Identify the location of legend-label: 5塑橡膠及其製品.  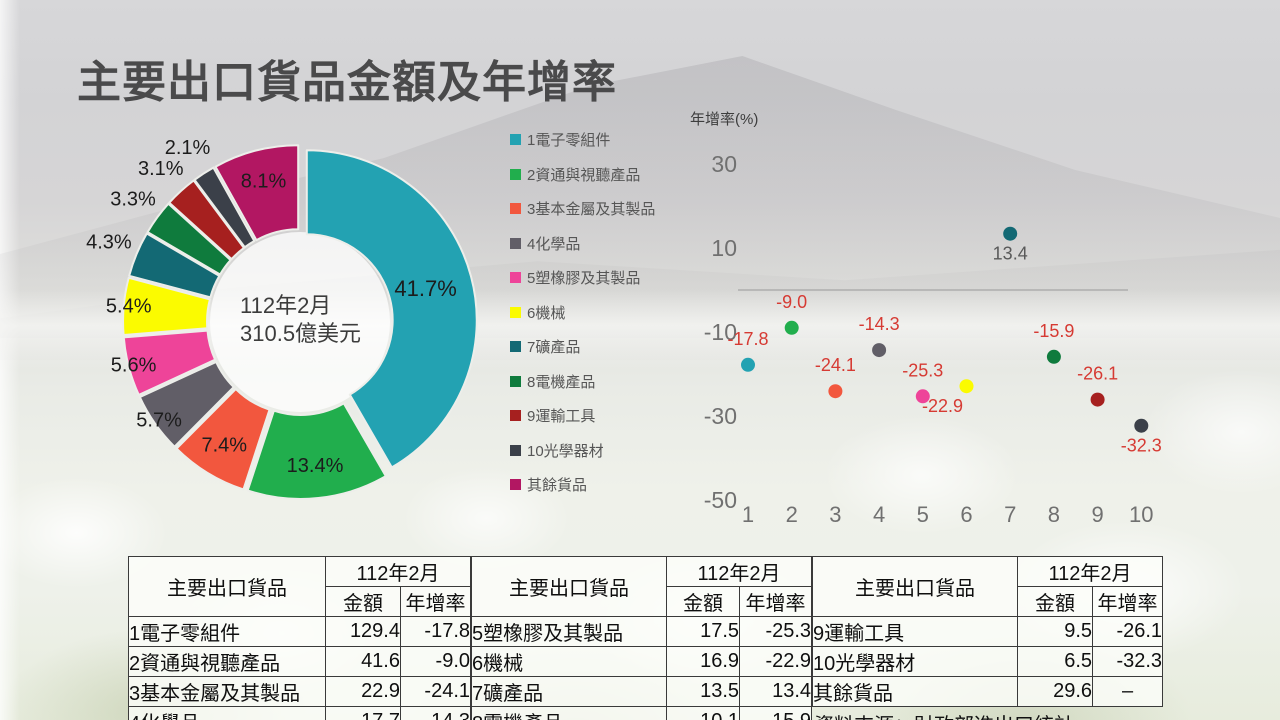
(584, 278).